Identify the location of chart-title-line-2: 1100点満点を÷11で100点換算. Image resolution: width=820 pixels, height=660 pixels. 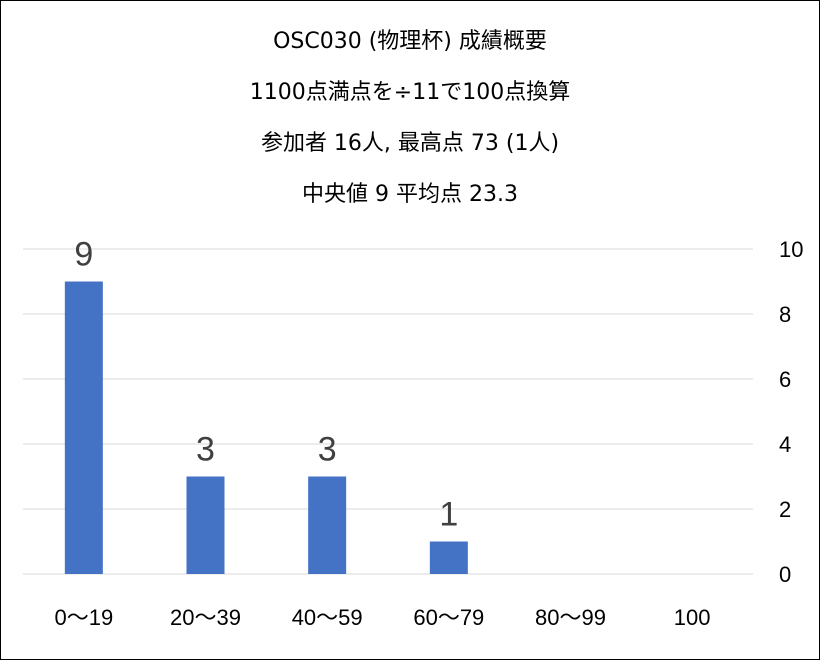
(410, 92).